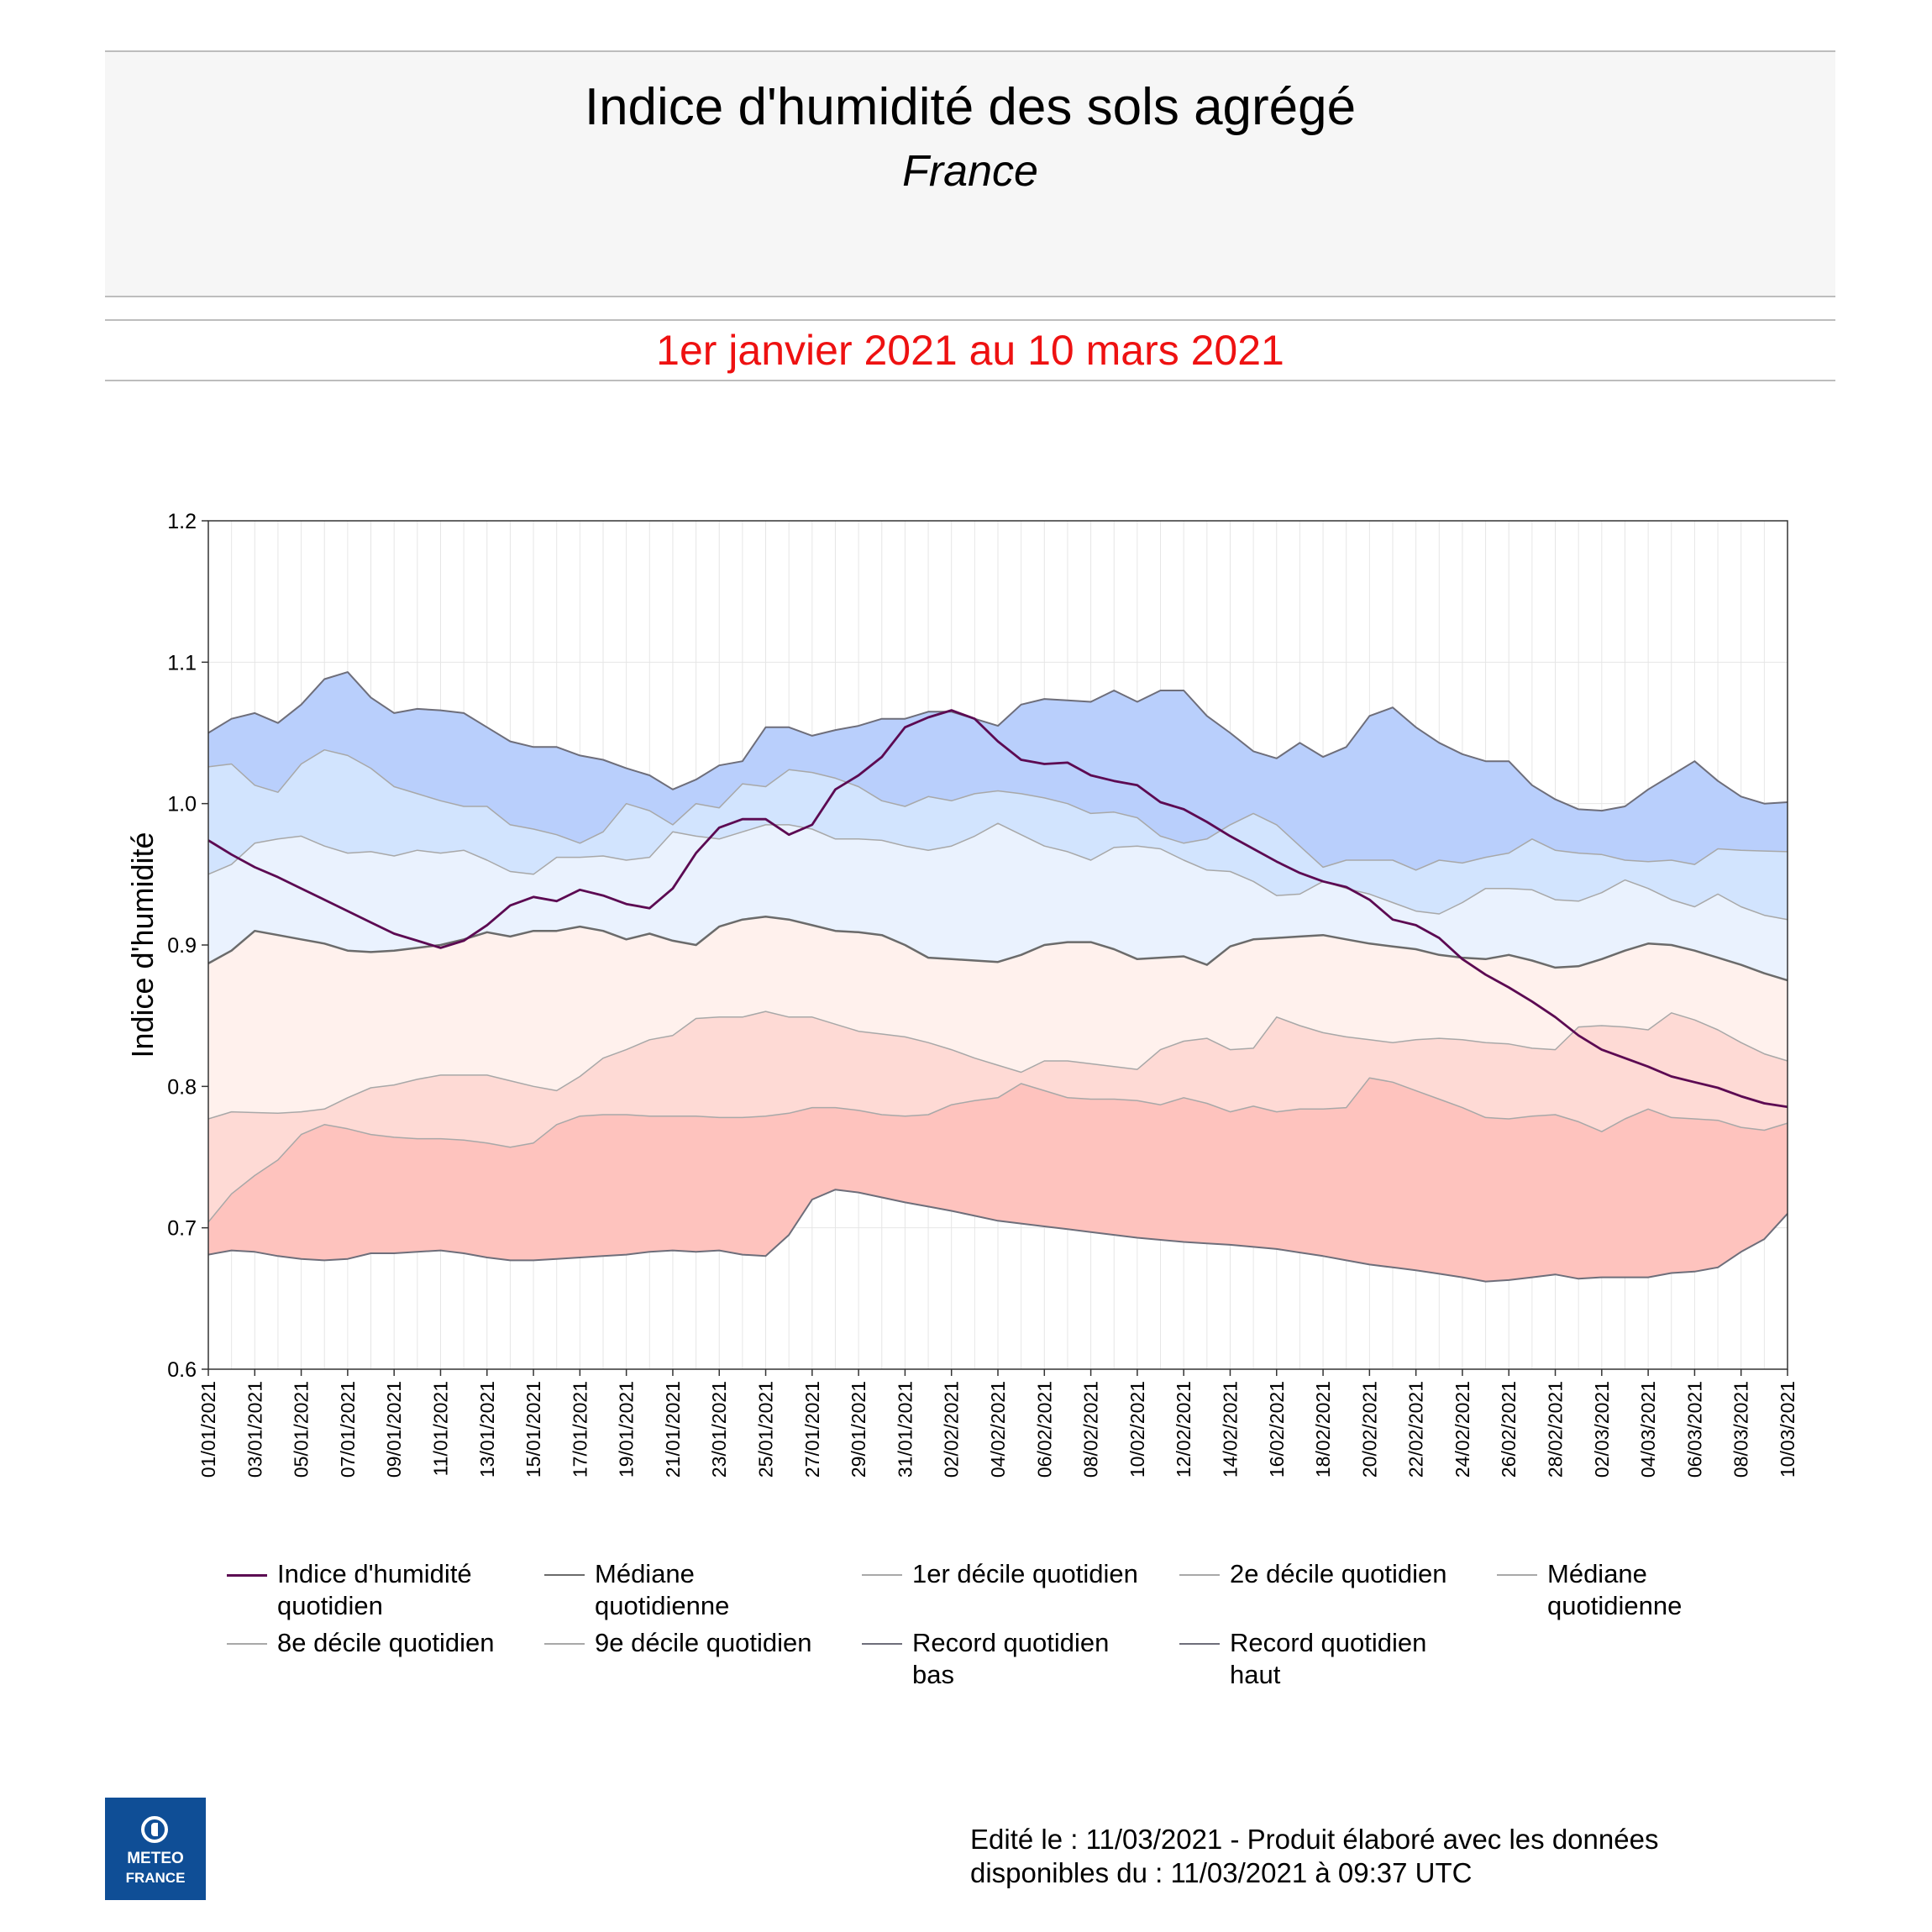 Image resolution: width=1932 pixels, height=1932 pixels. Describe the element at coordinates (1230, 1429) in the screenshot. I see `x-tick-label: 14/02/2021` at that location.